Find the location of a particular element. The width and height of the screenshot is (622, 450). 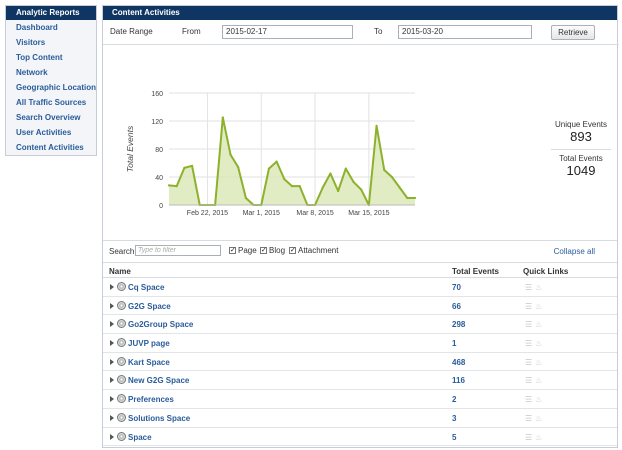

from-label: From is located at coordinates (191, 31).